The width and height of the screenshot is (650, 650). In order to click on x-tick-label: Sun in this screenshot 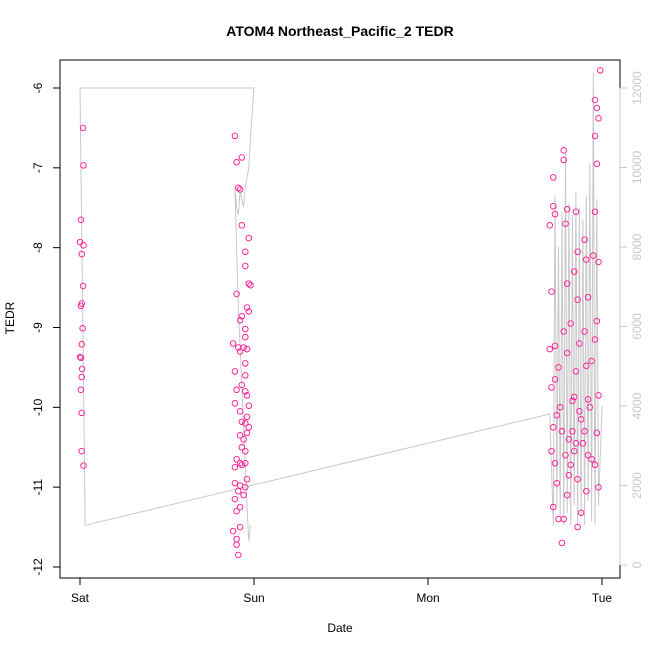, I will do `click(253, 598)`.